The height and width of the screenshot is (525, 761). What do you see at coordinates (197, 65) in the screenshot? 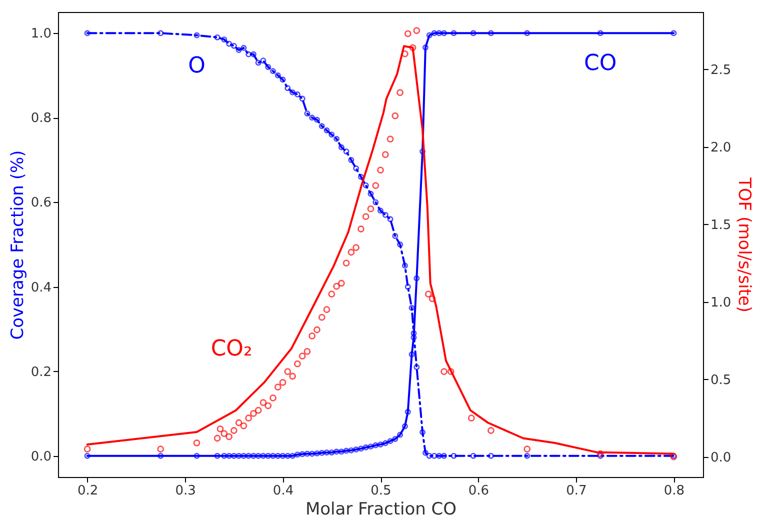
I see `series-label: O` at bounding box center [197, 65].